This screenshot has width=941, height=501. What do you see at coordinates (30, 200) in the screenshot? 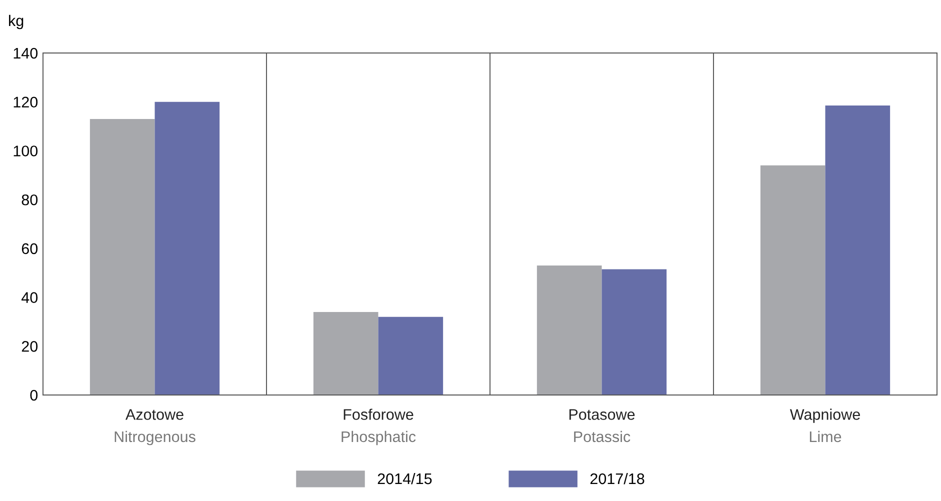
I see `y-tick-label: 80` at bounding box center [30, 200].